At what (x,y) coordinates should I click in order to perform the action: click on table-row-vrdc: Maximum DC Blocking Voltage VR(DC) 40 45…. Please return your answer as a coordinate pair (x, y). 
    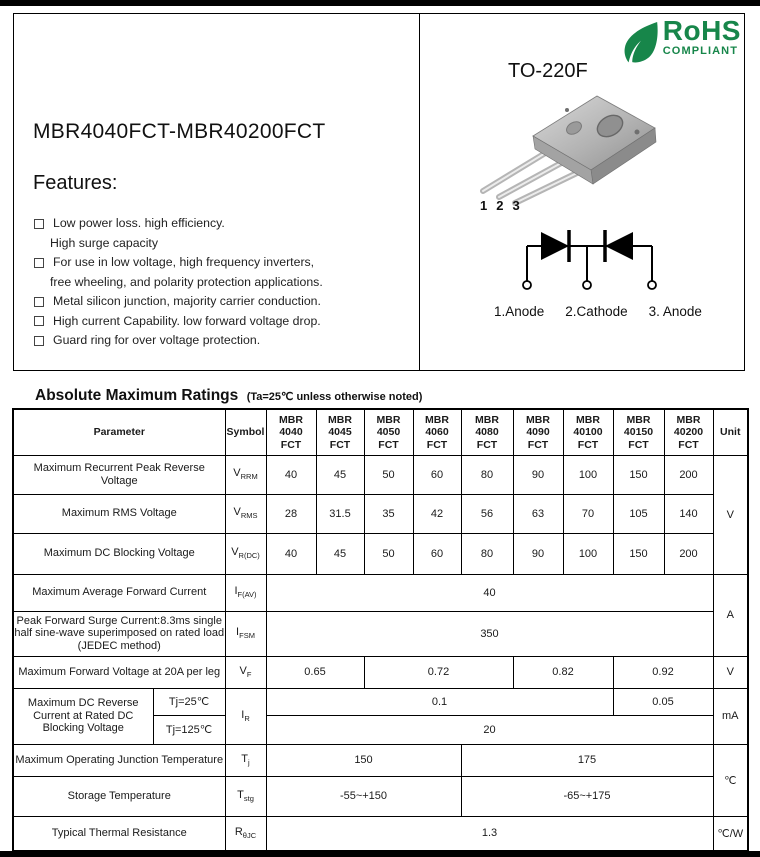
    Looking at the image, I should click on (380, 553).